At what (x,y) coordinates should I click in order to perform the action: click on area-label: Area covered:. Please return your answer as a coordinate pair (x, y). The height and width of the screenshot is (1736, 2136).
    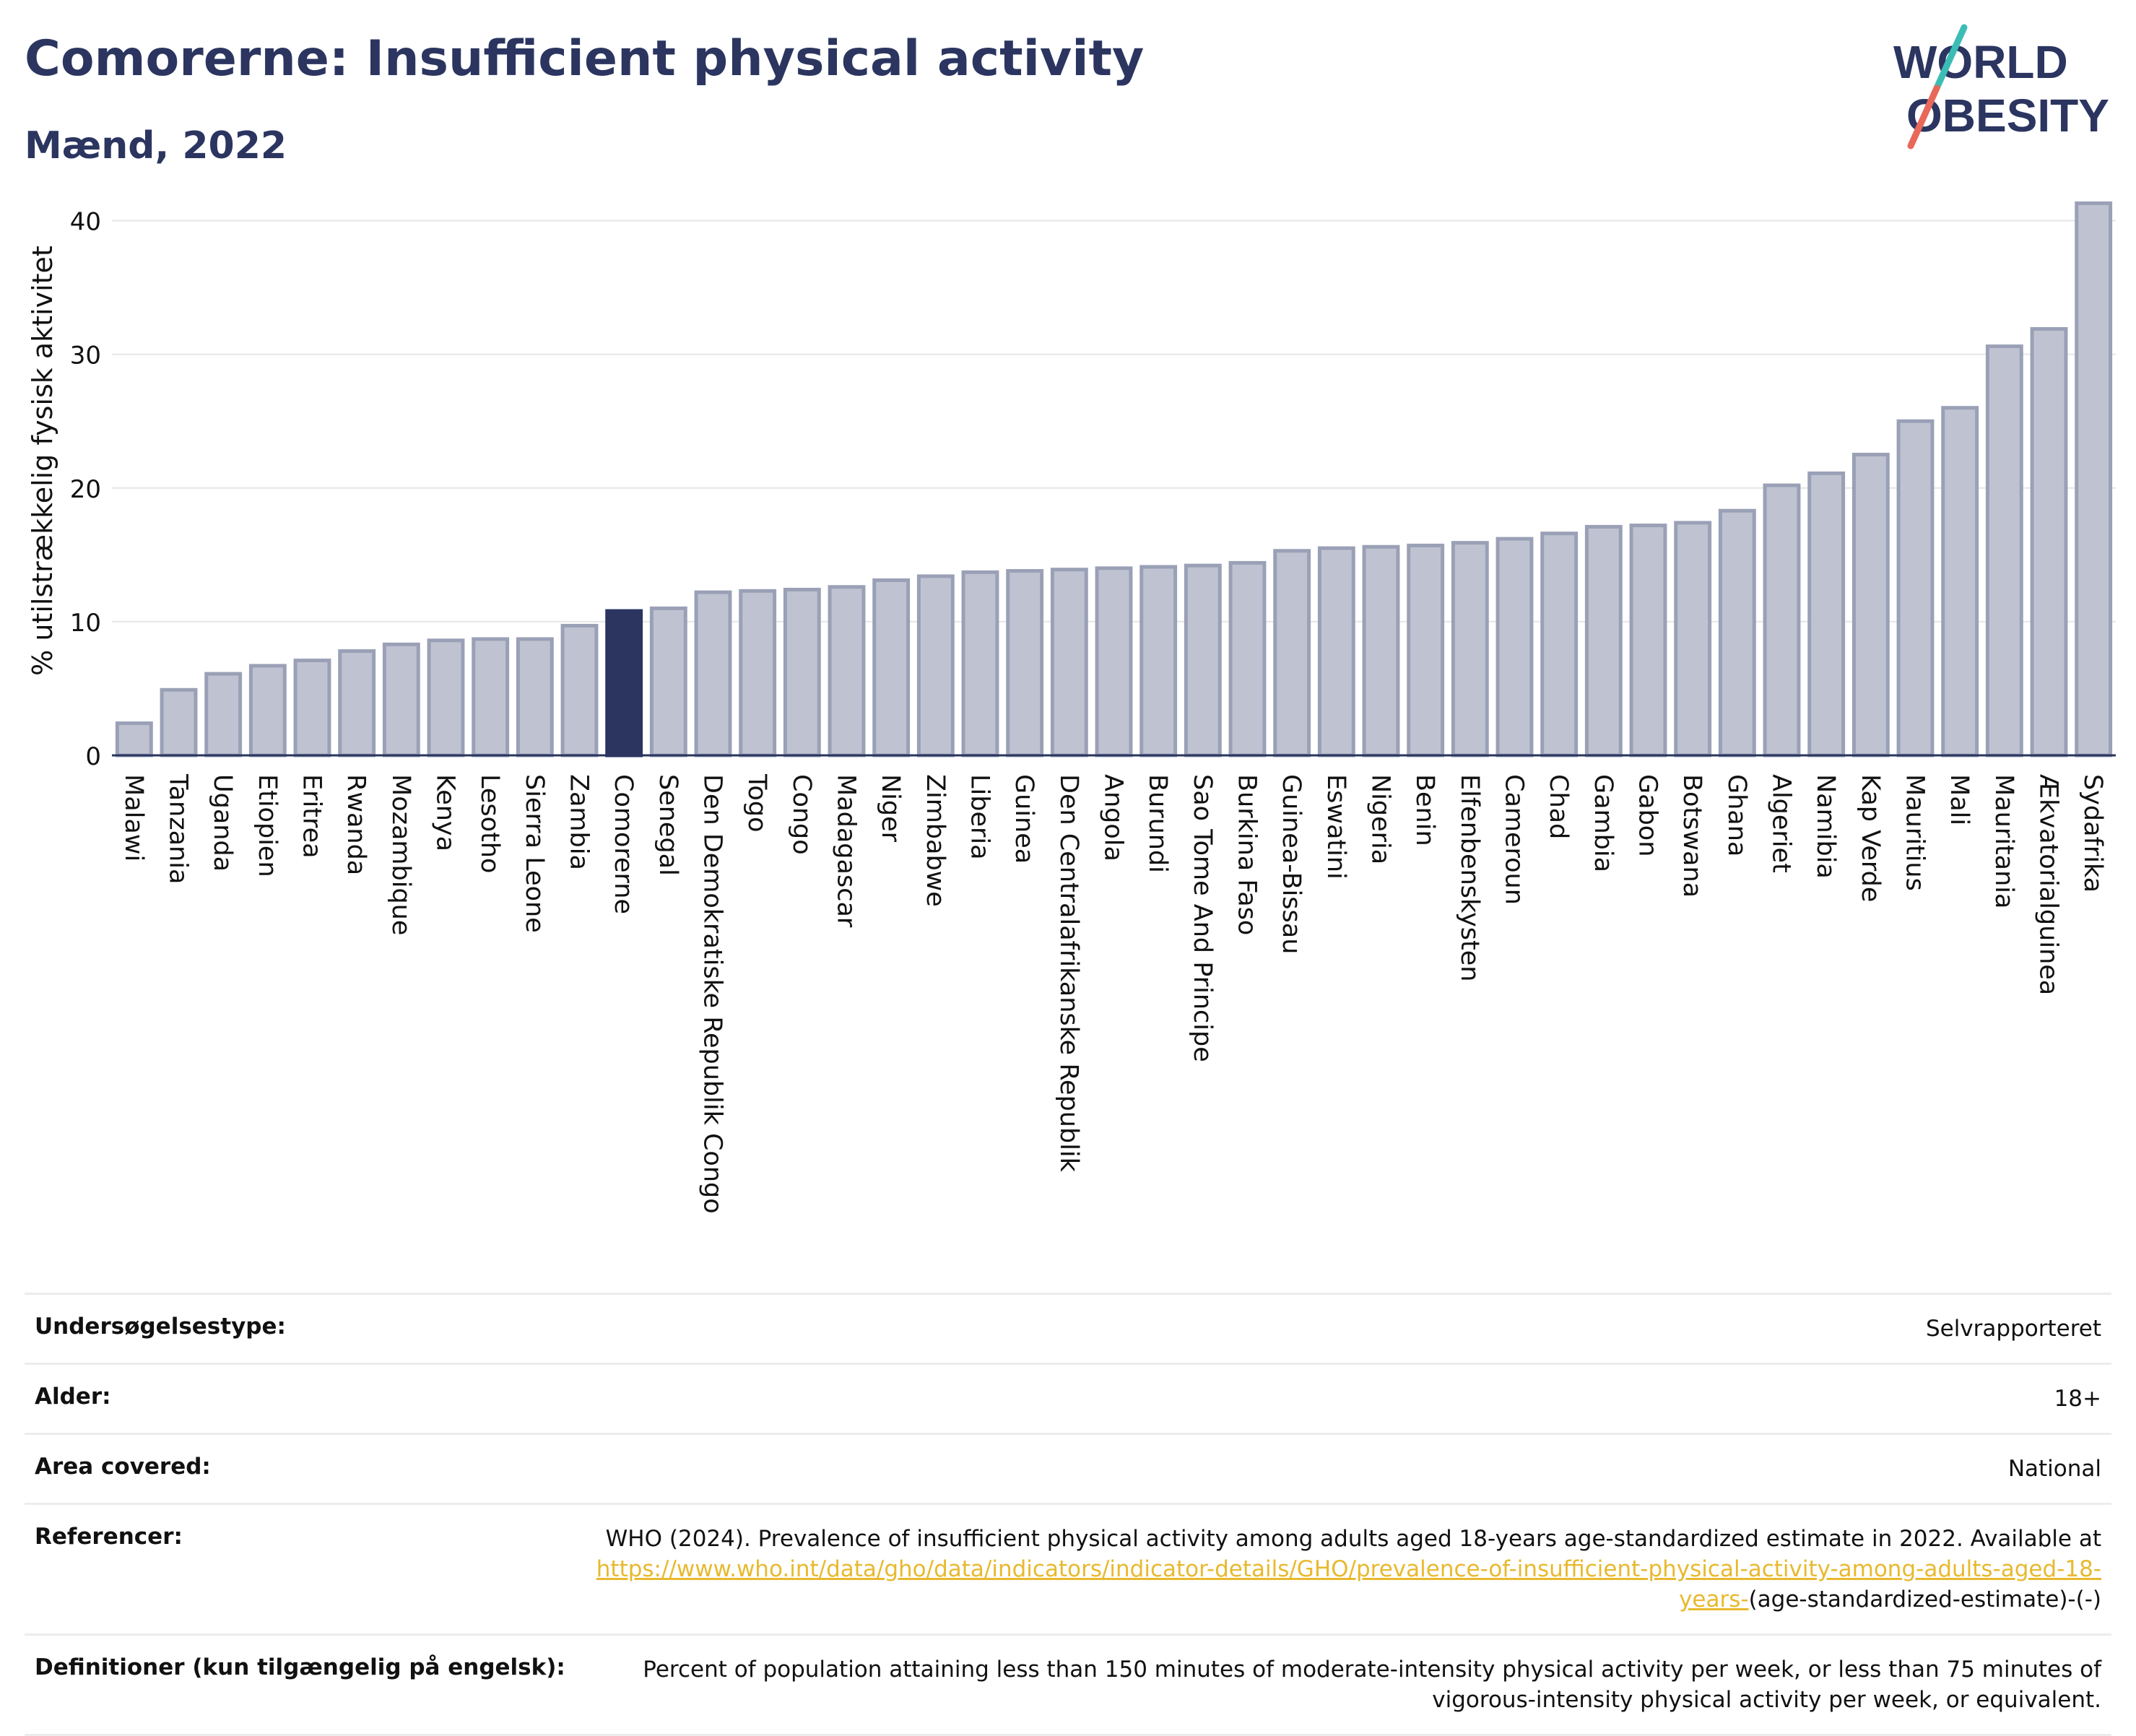
    Looking at the image, I should click on (302, 1468).